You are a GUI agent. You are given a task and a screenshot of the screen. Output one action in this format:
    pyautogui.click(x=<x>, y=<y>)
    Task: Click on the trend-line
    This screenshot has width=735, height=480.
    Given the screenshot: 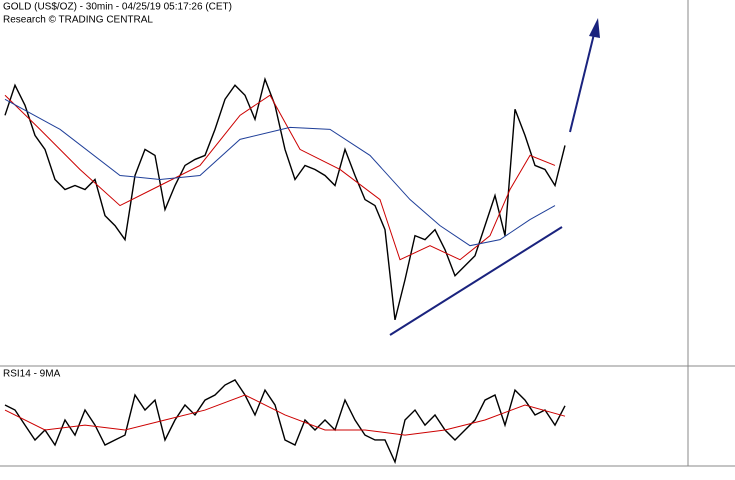 What is the action you would take?
    pyautogui.click(x=476, y=281)
    